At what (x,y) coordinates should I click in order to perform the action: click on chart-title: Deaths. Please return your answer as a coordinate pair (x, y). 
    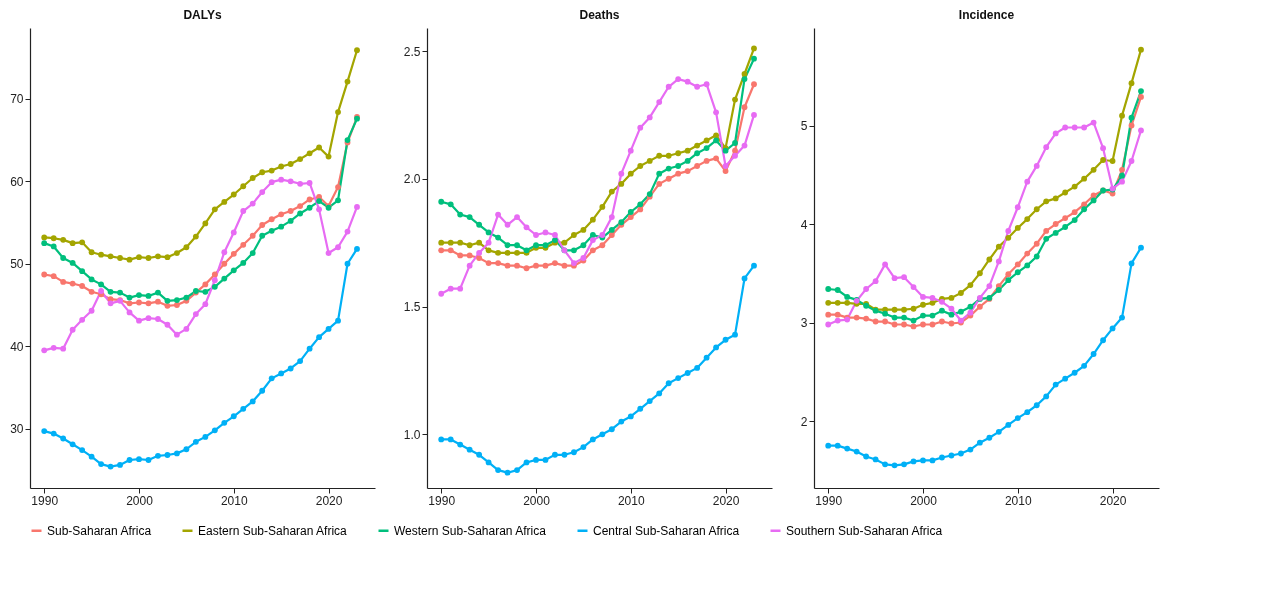
    Looking at the image, I should click on (599, 15).